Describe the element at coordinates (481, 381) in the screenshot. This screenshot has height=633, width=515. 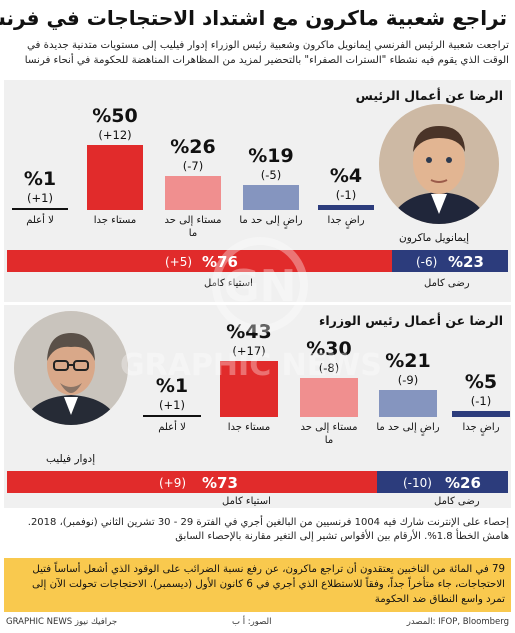
I see `pm-value-very-satisfied: %5` at that location.